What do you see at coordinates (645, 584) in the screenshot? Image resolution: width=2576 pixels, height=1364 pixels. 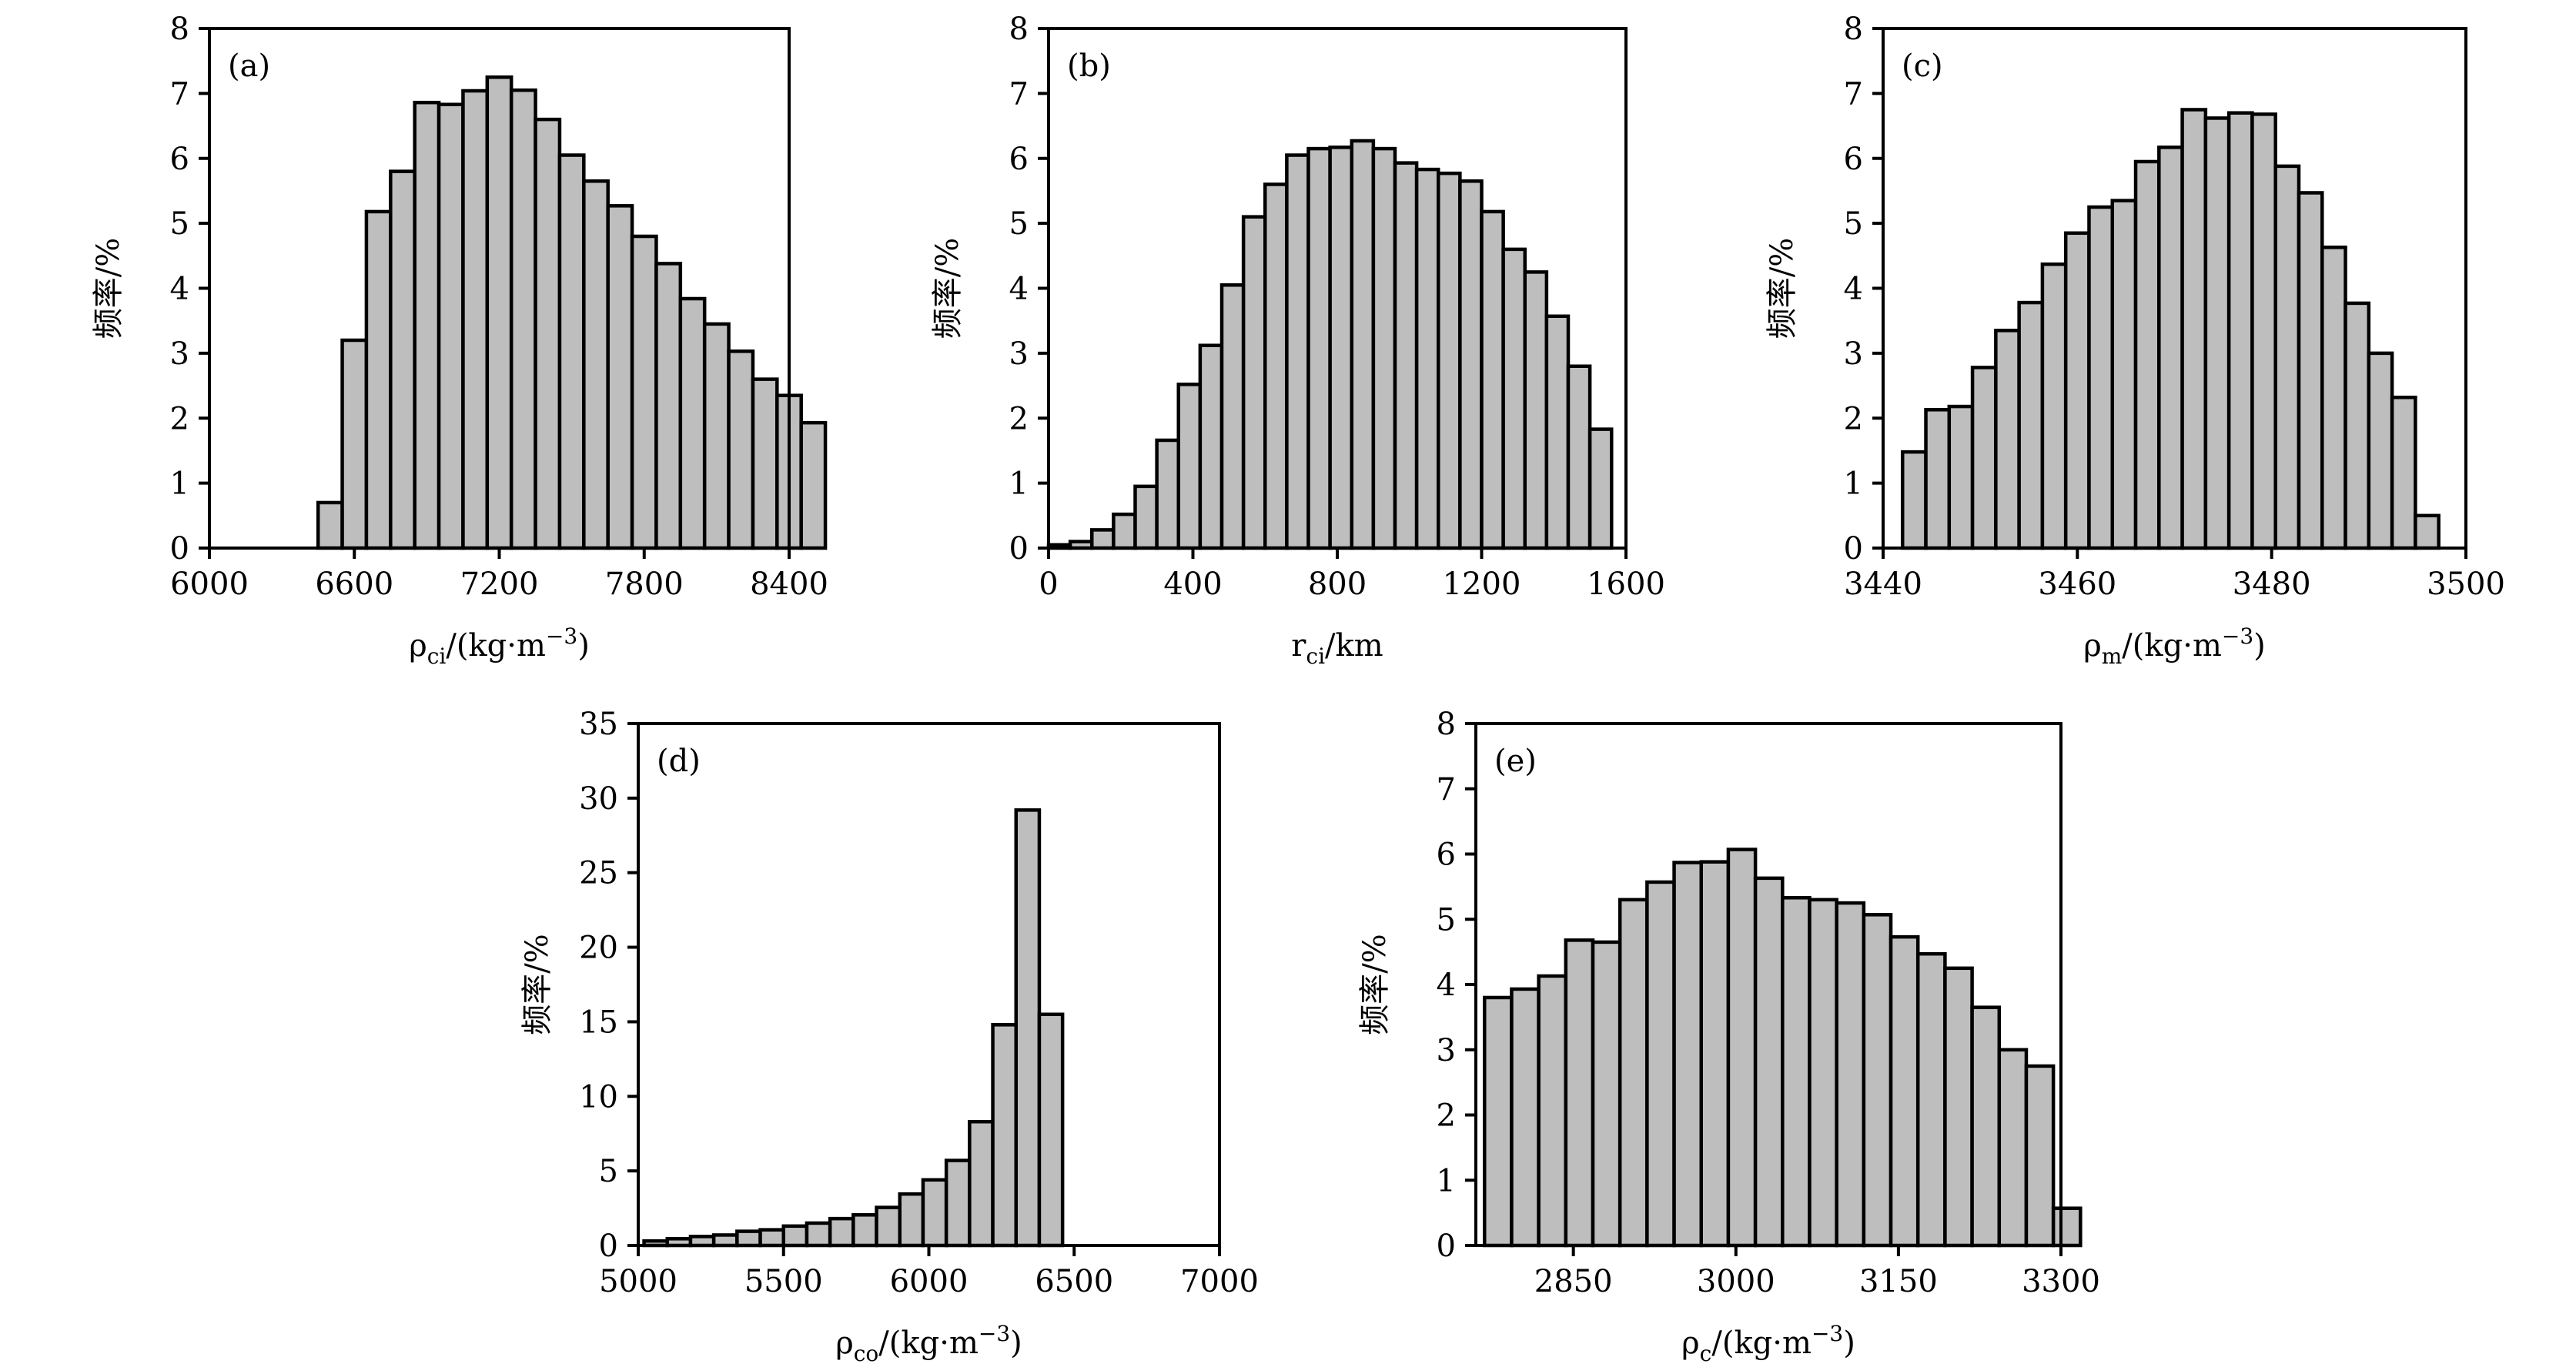 I see `x-tick-label: 7800` at bounding box center [645, 584].